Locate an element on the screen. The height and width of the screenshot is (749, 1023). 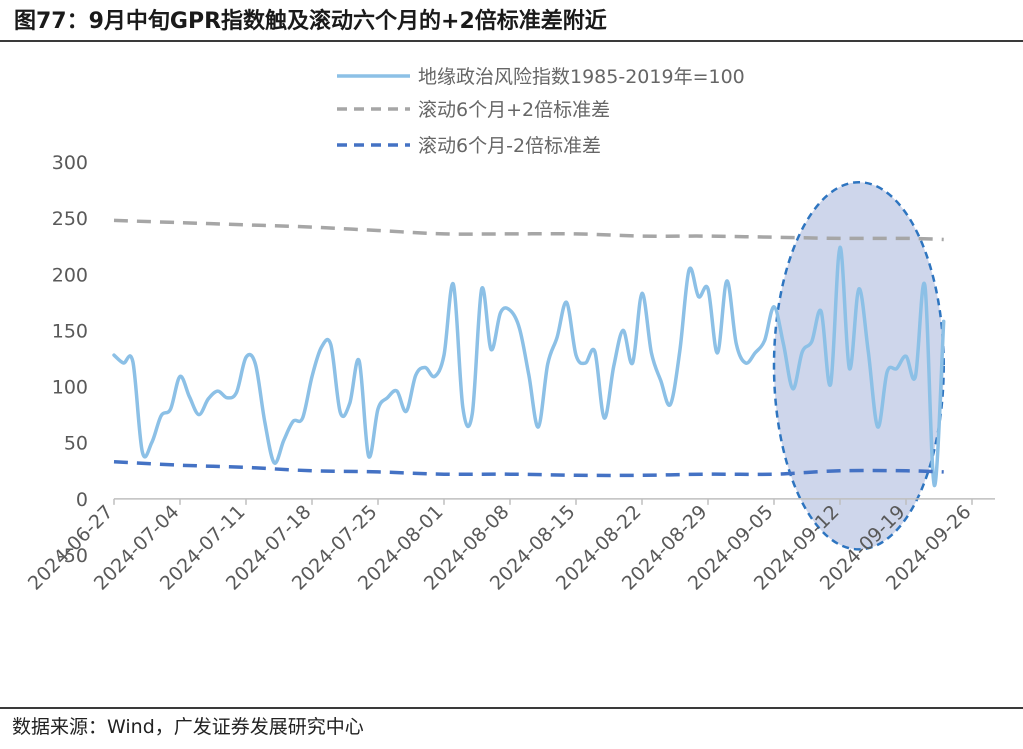
highlight-ellipse is located at coordinates (858, 365).